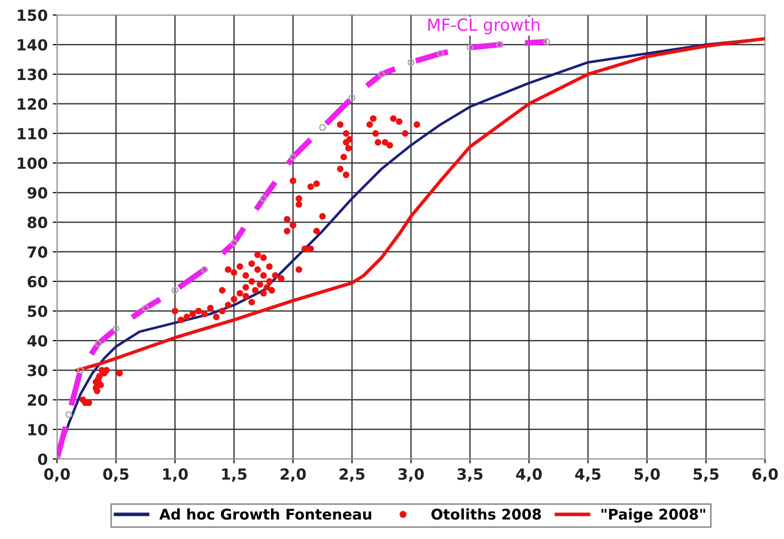 The image size is (784, 539). I want to click on legend-label: Otoliths 2008, so click(486, 514).